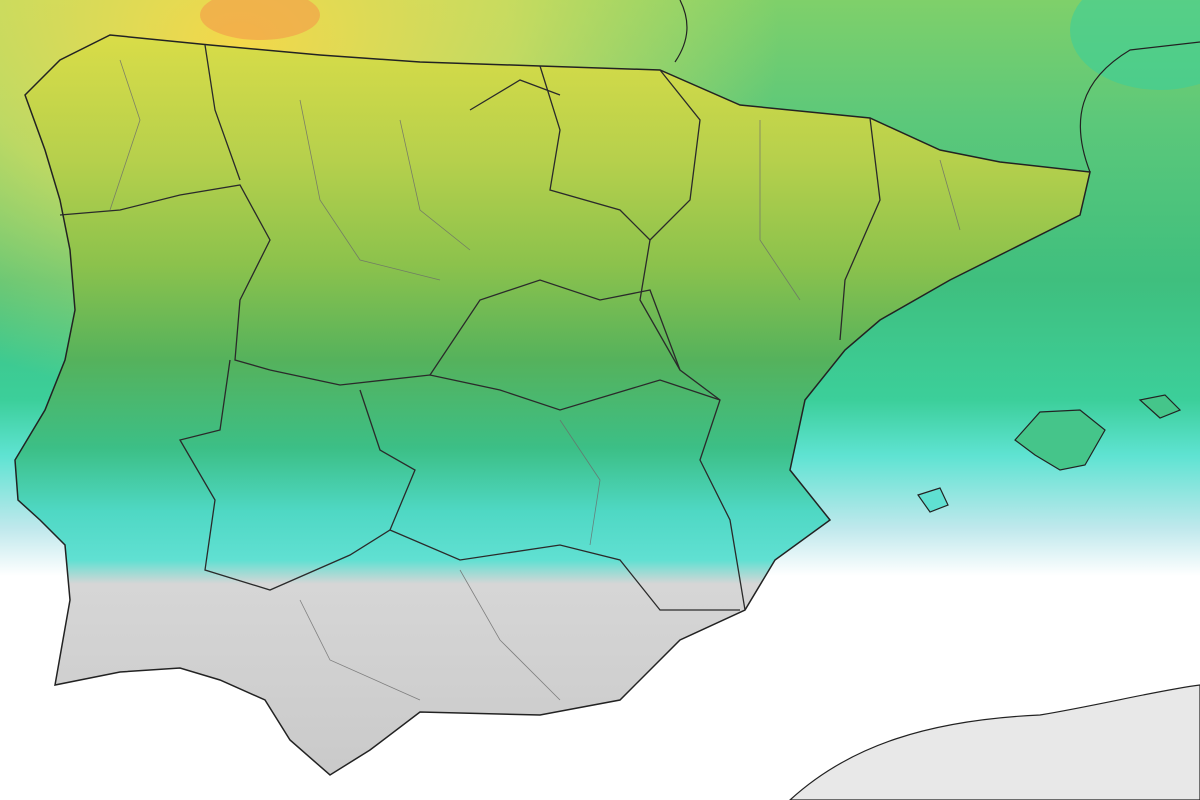  Describe the element at coordinates (260, 20) in the screenshot. I see `hot-spot` at that location.